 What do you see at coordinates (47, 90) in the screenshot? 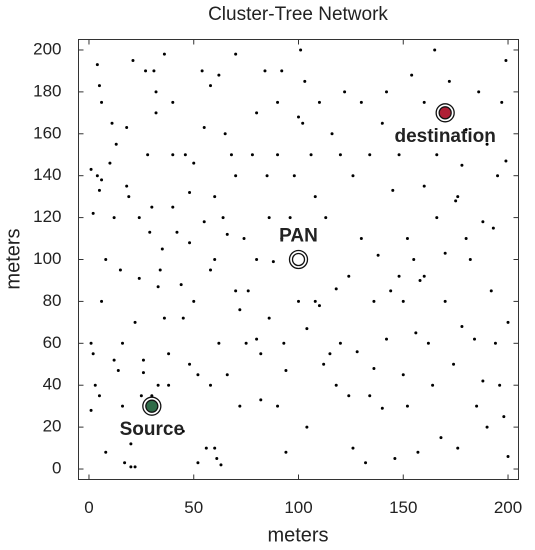
I see `y-tick-label: 180` at bounding box center [47, 90].